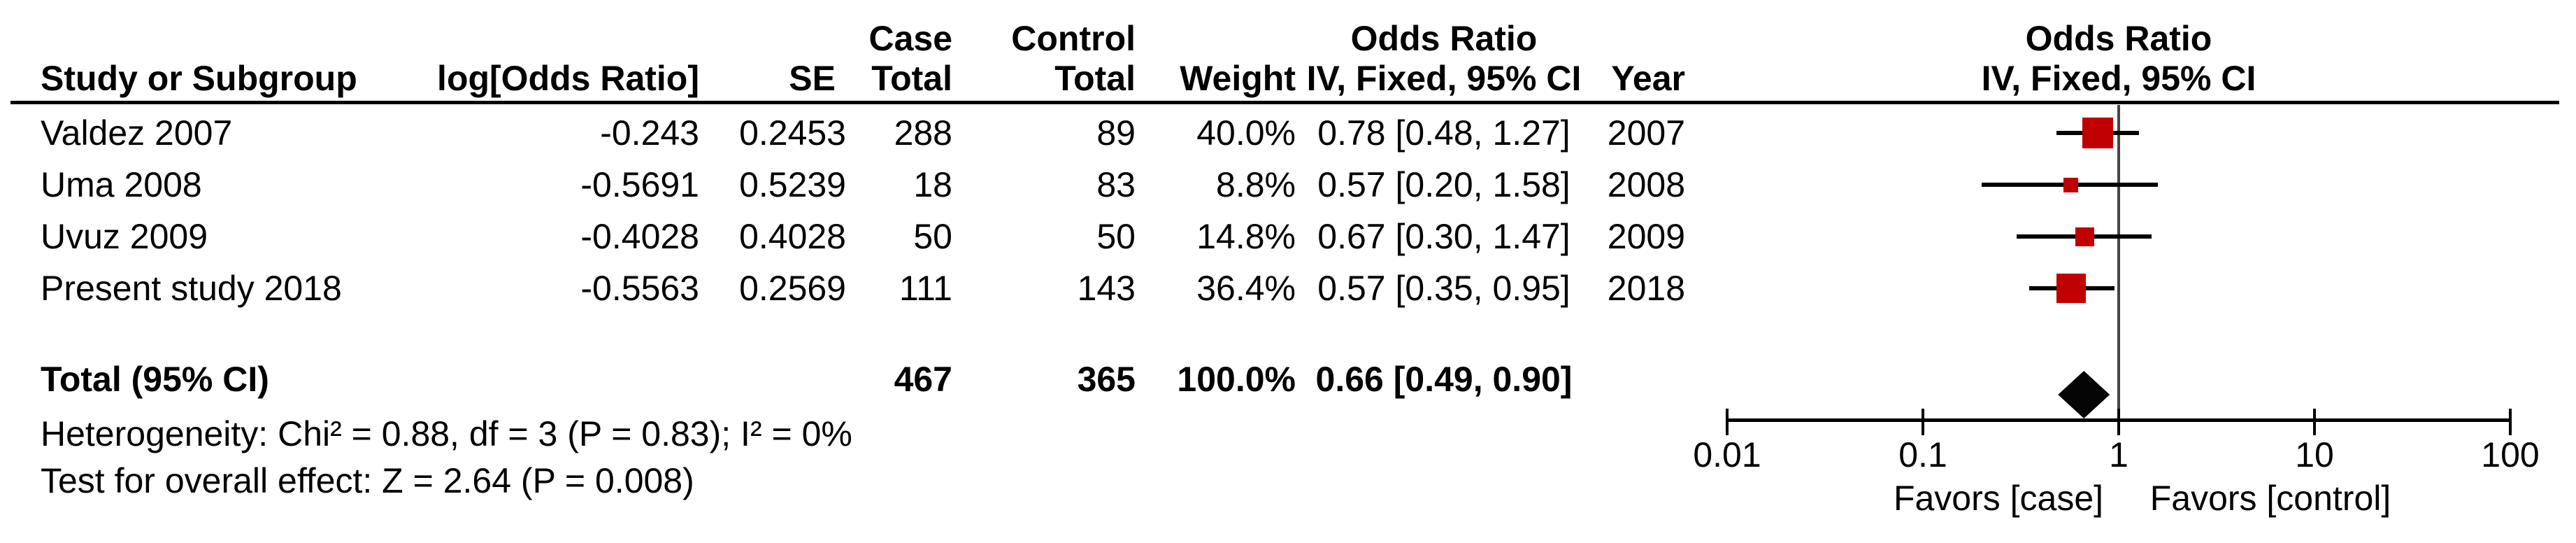 The image size is (2576, 543). What do you see at coordinates (792, 236) in the screenshot?
I see `row-se: 0.4028` at bounding box center [792, 236].